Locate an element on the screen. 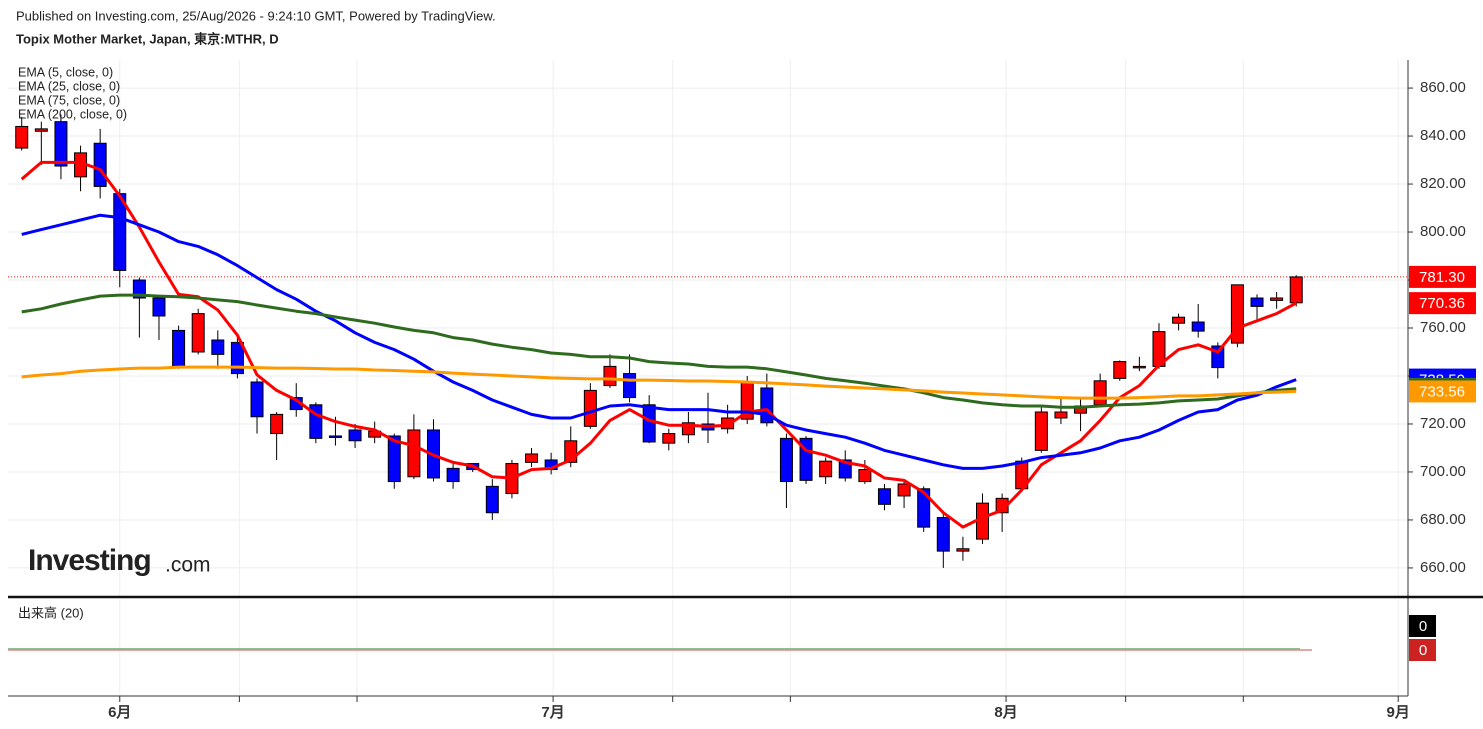 The height and width of the screenshot is (729, 1483). price-label: 733.56 is located at coordinates (1442, 391).